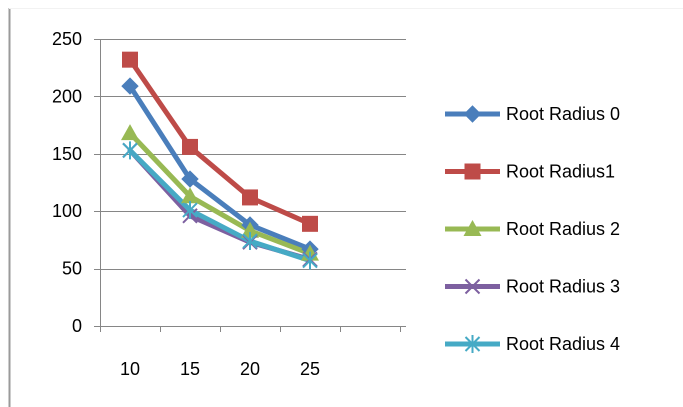  I want to click on legend-label: Root Radius 0, so click(563, 114).